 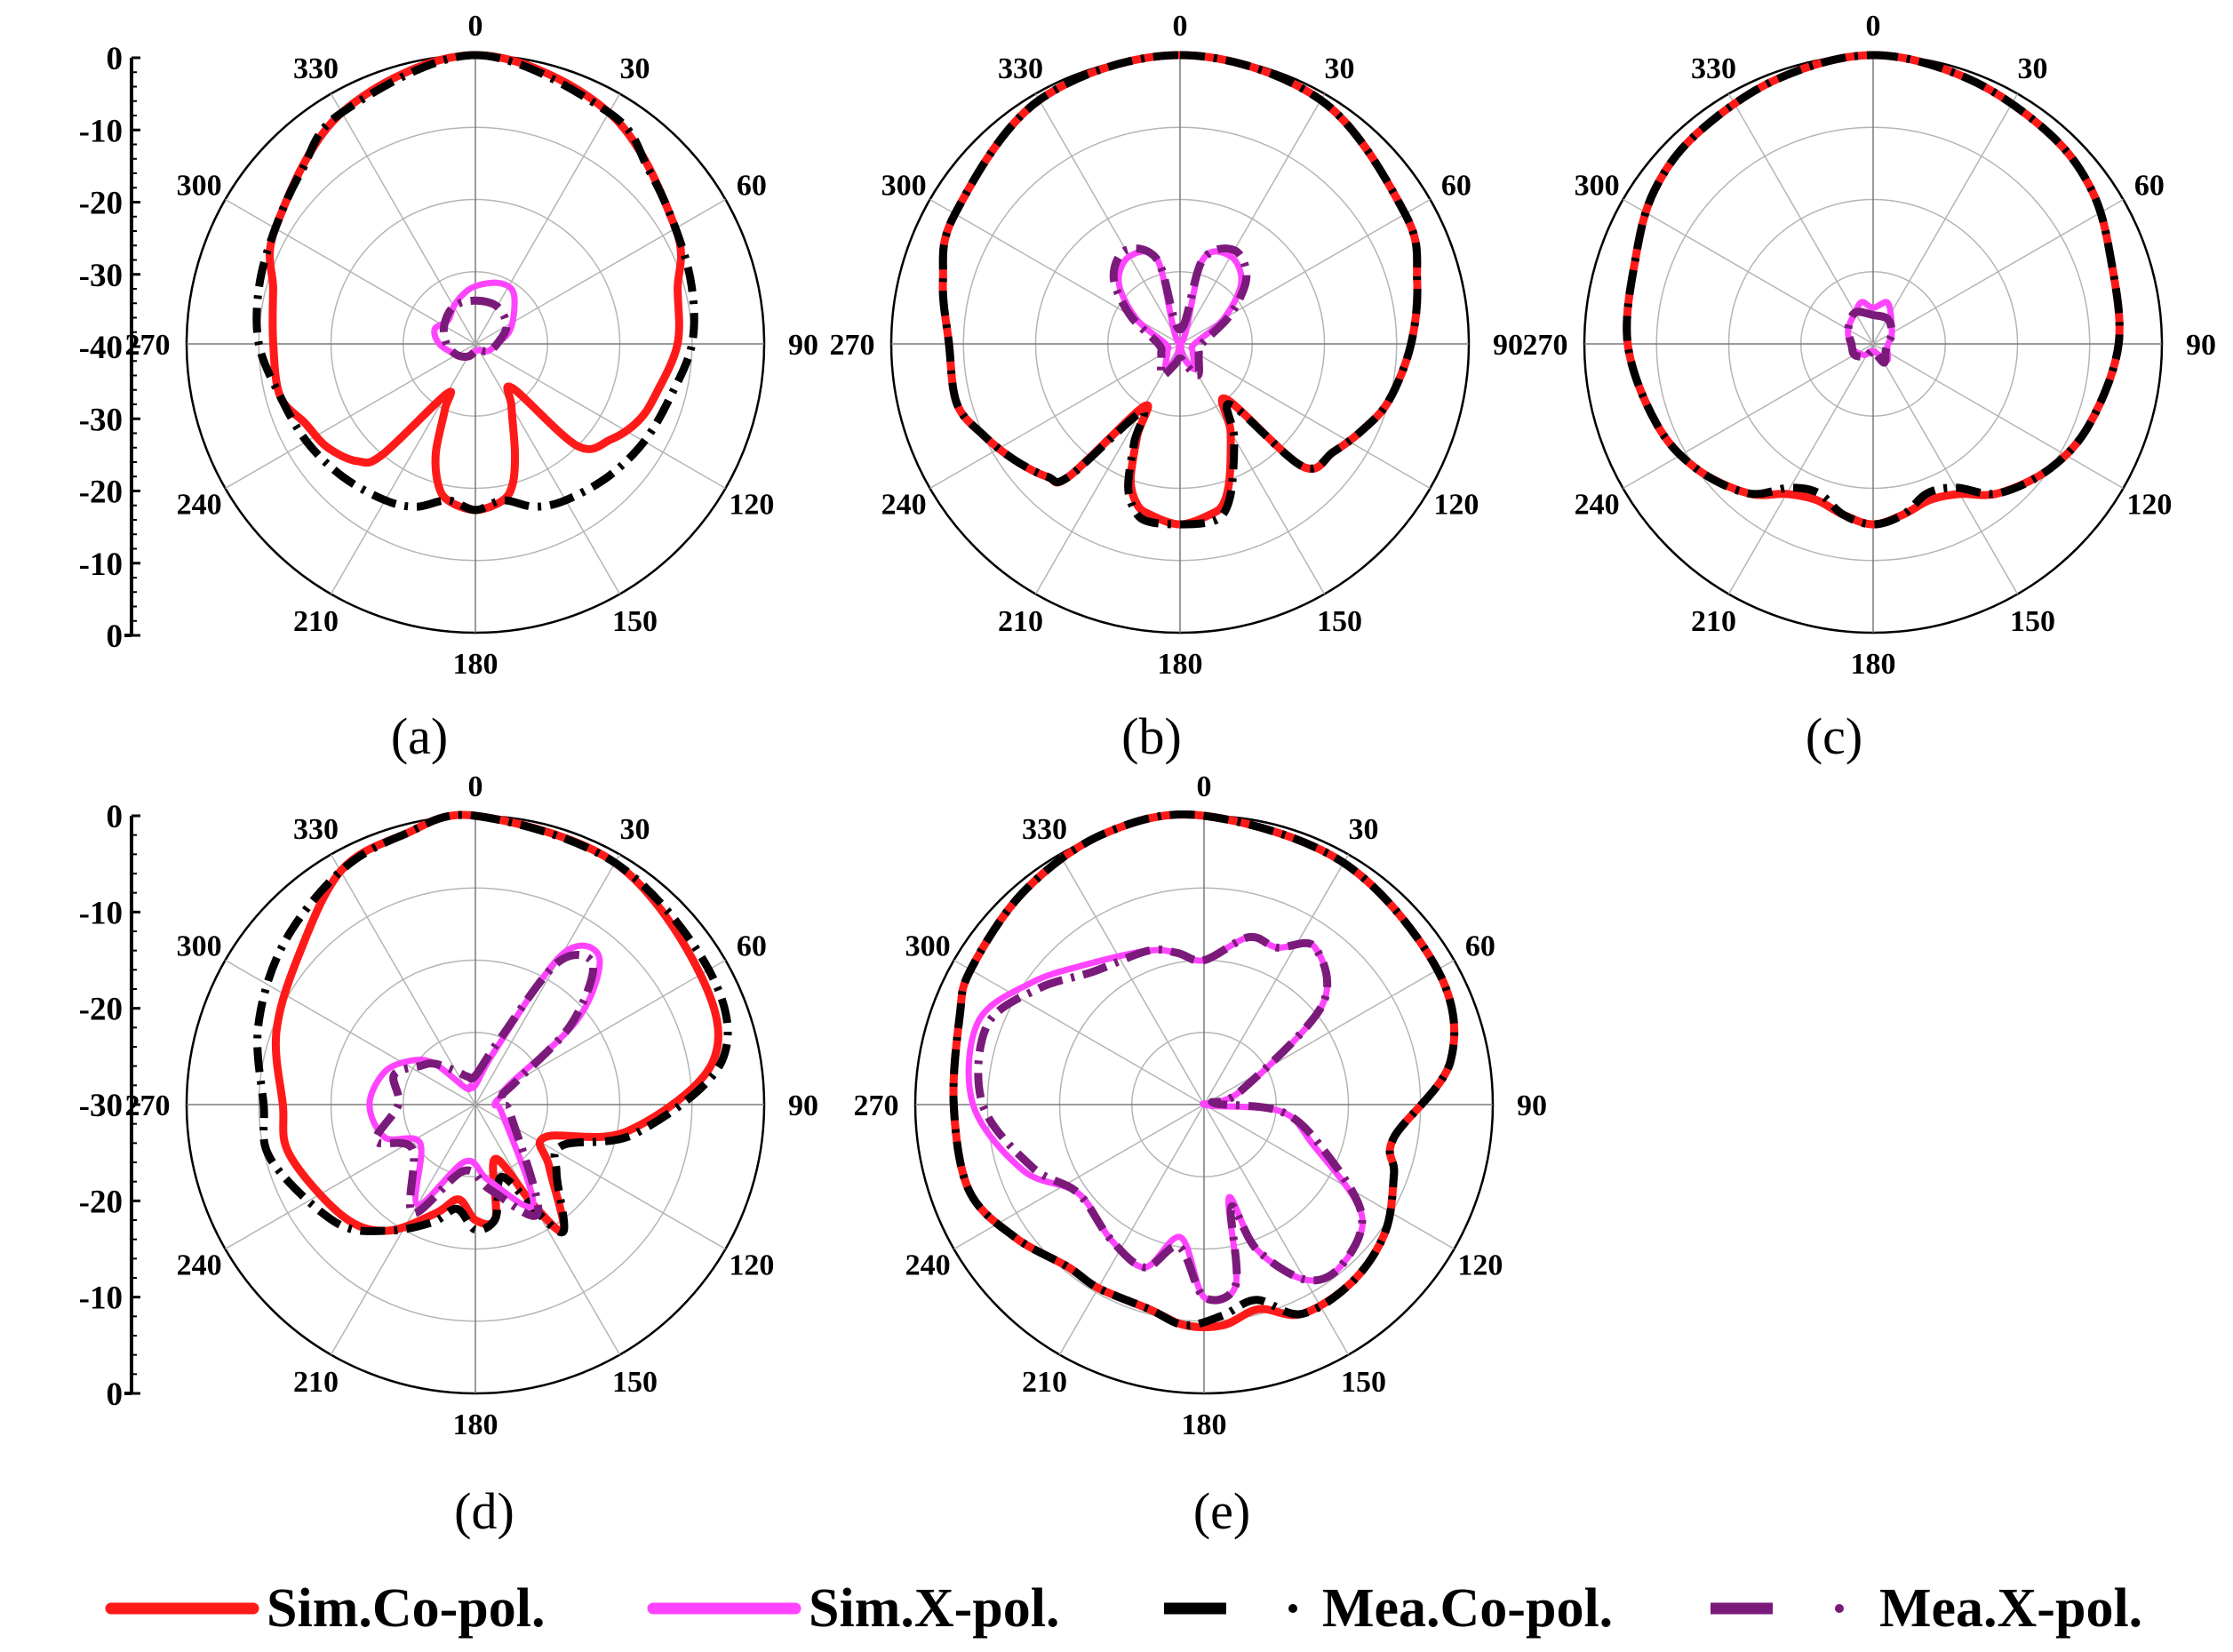 What do you see at coordinates (1467, 1608) in the screenshot?
I see `legend-label: Mea.Co-pol.` at bounding box center [1467, 1608].